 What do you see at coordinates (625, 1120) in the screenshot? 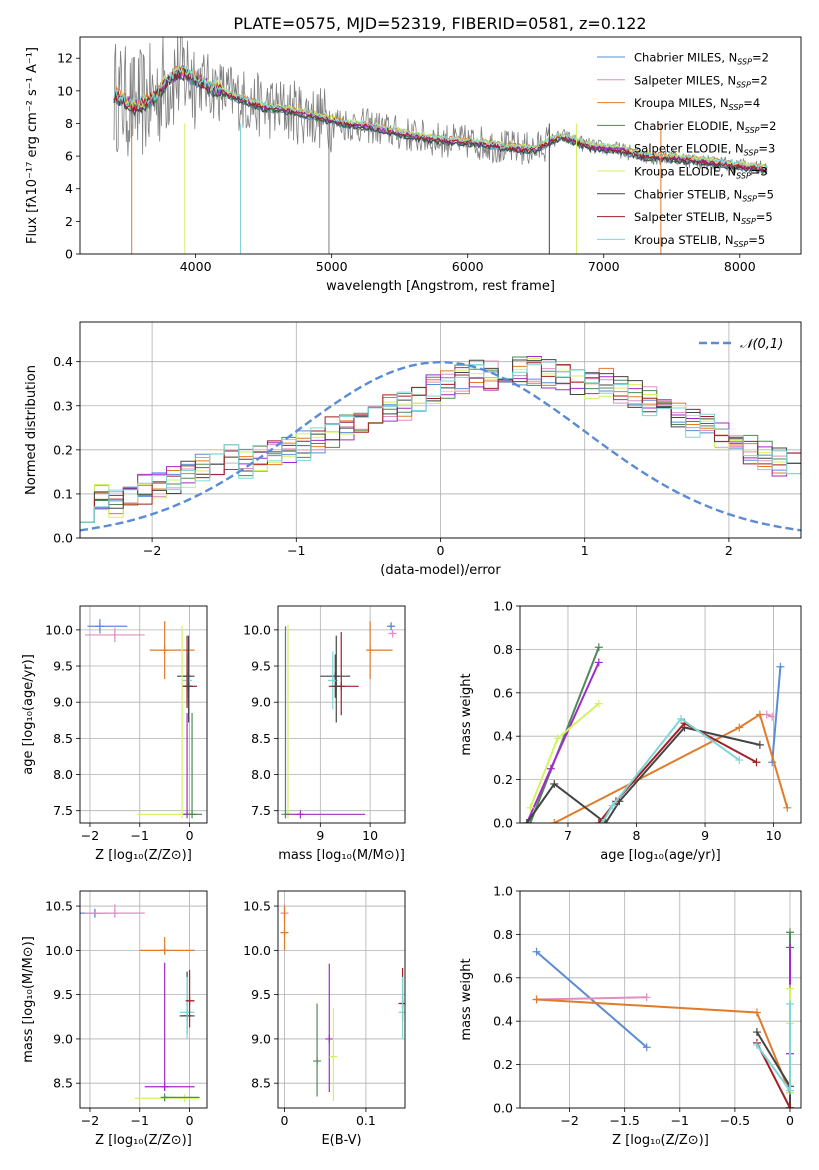
I see `x-tick-label: −1.5` at bounding box center [625, 1120].